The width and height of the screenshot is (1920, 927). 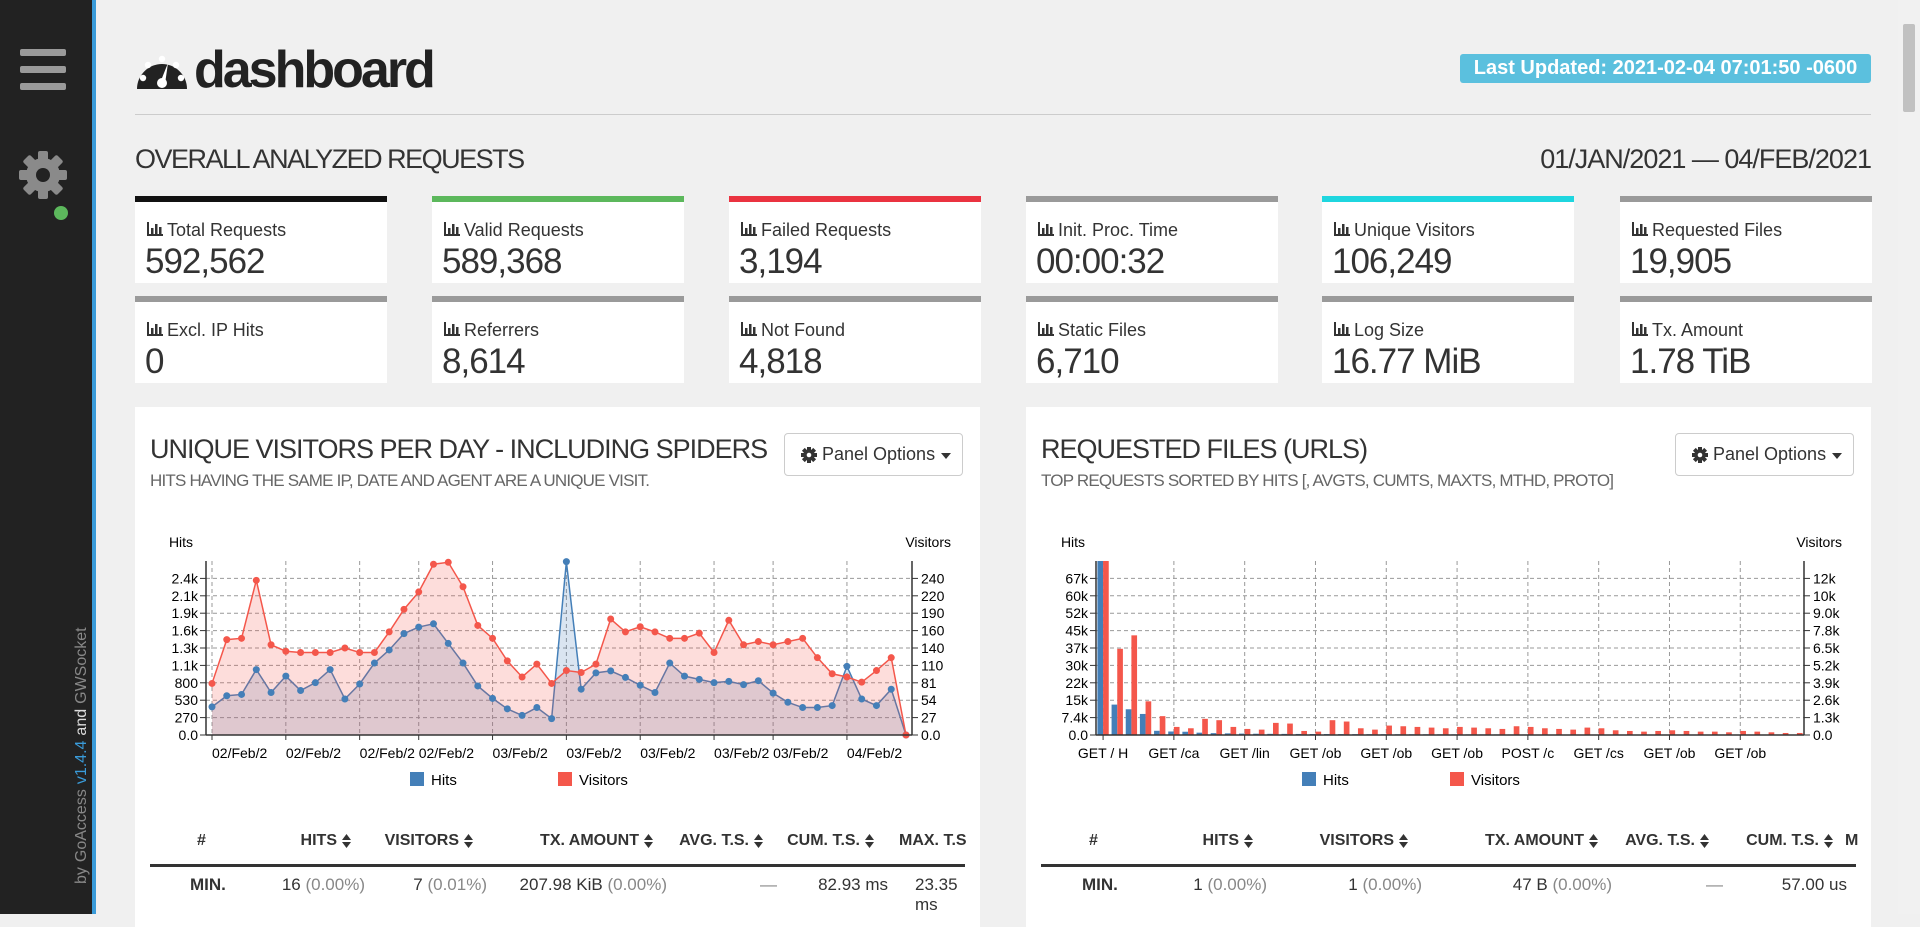 I want to click on card-label: Init. Proc. Time, so click(x=1118, y=230).